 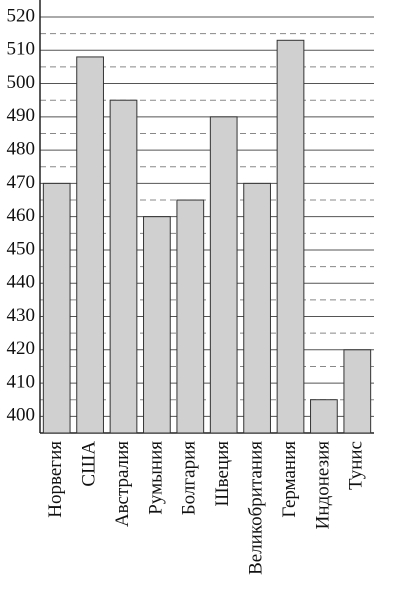 I want to click on y-tick-label: 470, so click(x=21, y=182).